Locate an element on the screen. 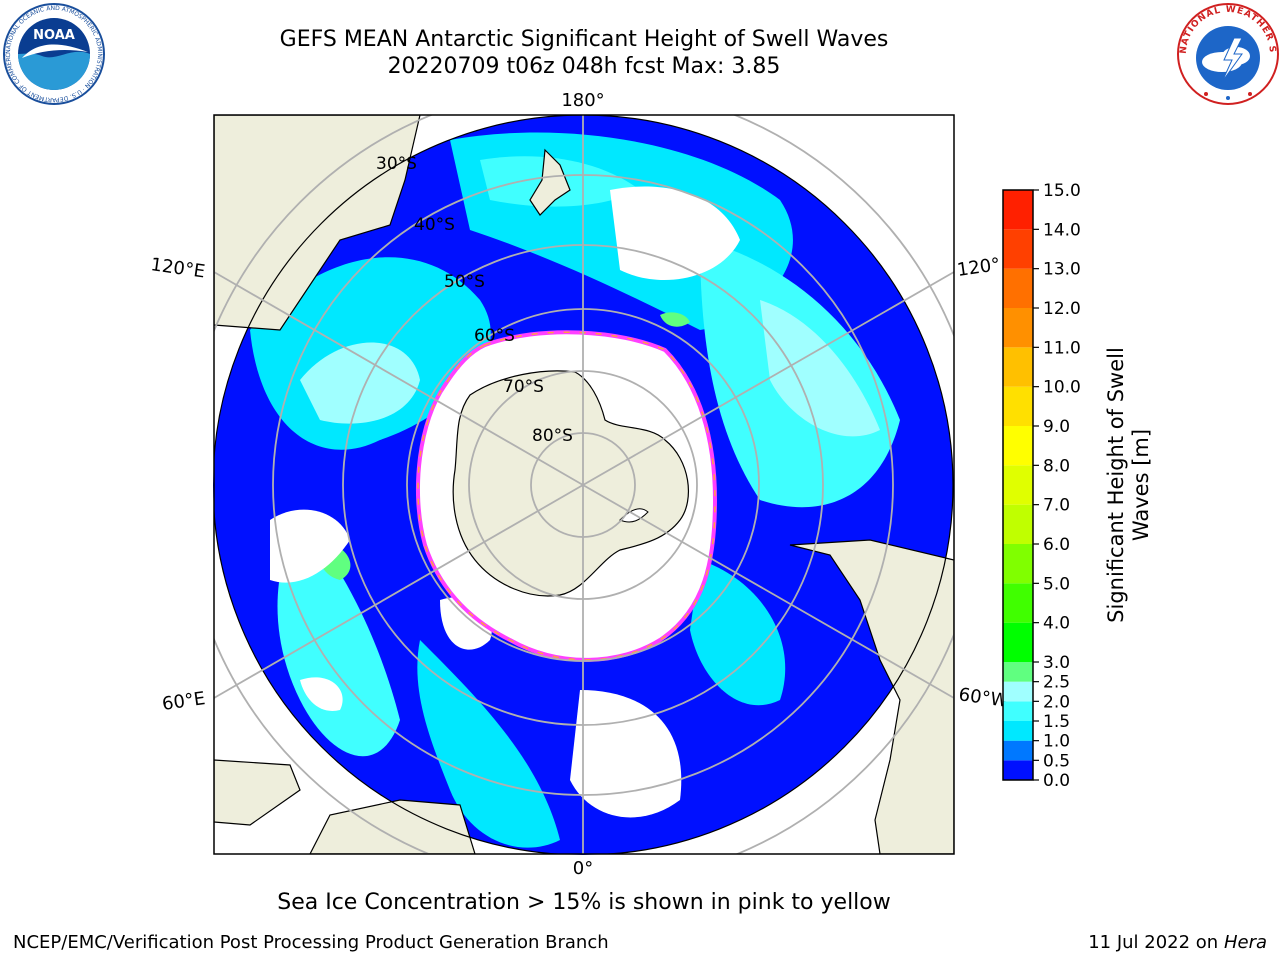 The height and width of the screenshot is (960, 1280). lon-label-180: 180° is located at coordinates (582, 100).